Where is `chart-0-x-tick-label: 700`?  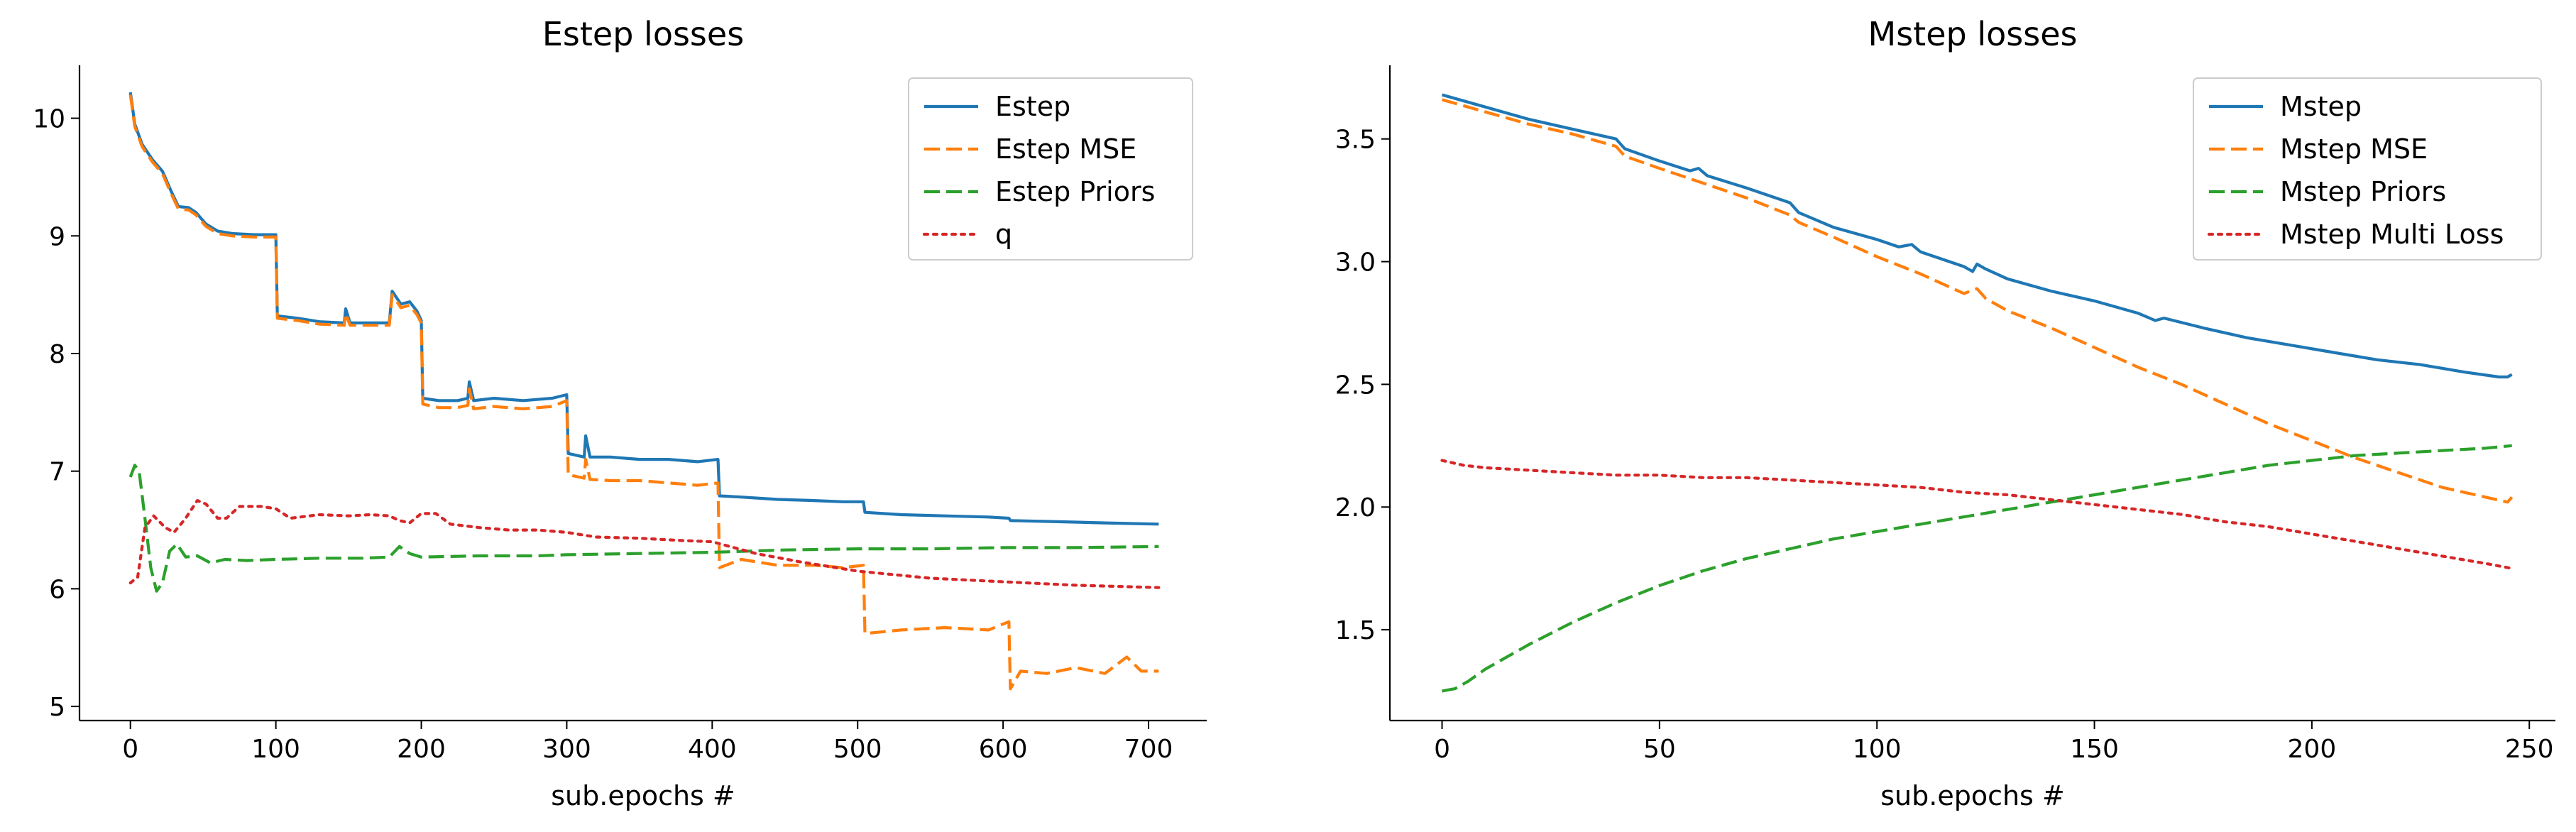
chart-0-x-tick-label: 700 is located at coordinates (1148, 750).